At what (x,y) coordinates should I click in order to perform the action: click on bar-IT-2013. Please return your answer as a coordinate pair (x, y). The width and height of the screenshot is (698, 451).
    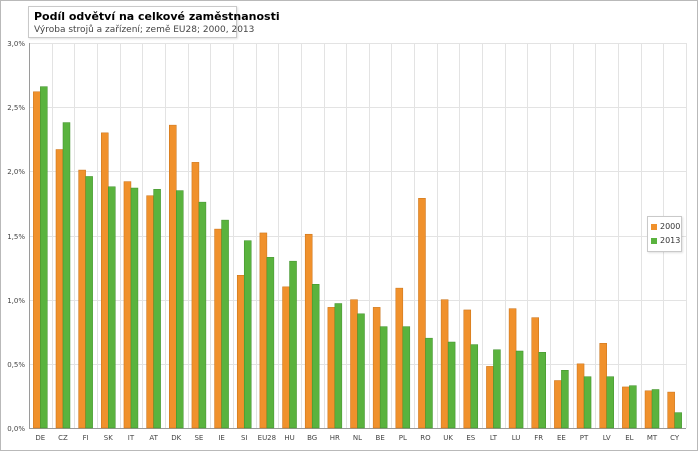
    Looking at the image, I should click on (134, 308).